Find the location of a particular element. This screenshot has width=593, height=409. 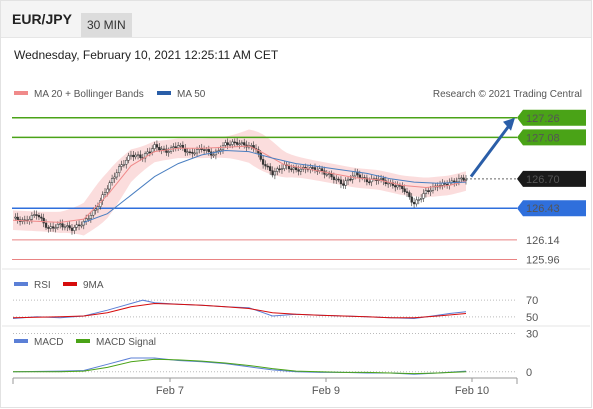

watermark: Research © 2021 Trading Central is located at coordinates (507, 94).